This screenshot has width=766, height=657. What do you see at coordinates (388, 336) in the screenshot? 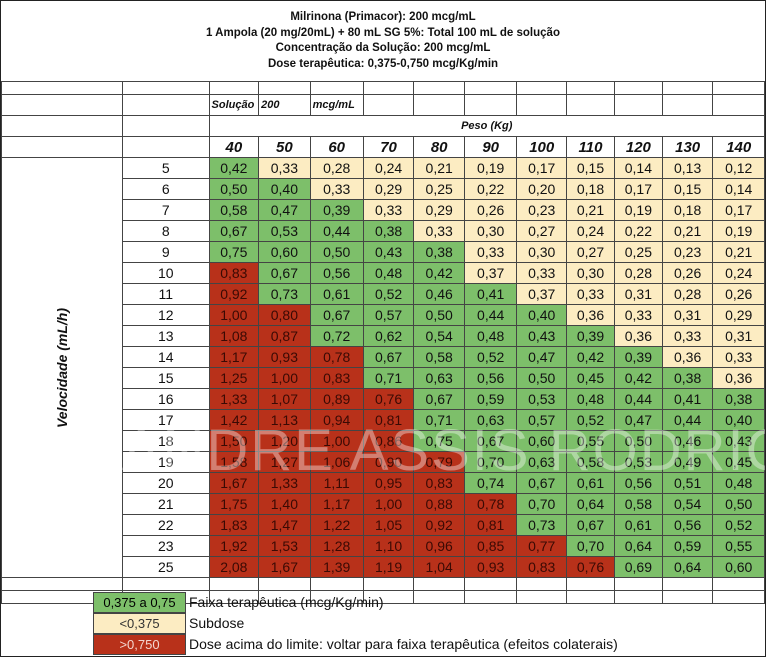
I see `dose-cell: 0,62` at bounding box center [388, 336].